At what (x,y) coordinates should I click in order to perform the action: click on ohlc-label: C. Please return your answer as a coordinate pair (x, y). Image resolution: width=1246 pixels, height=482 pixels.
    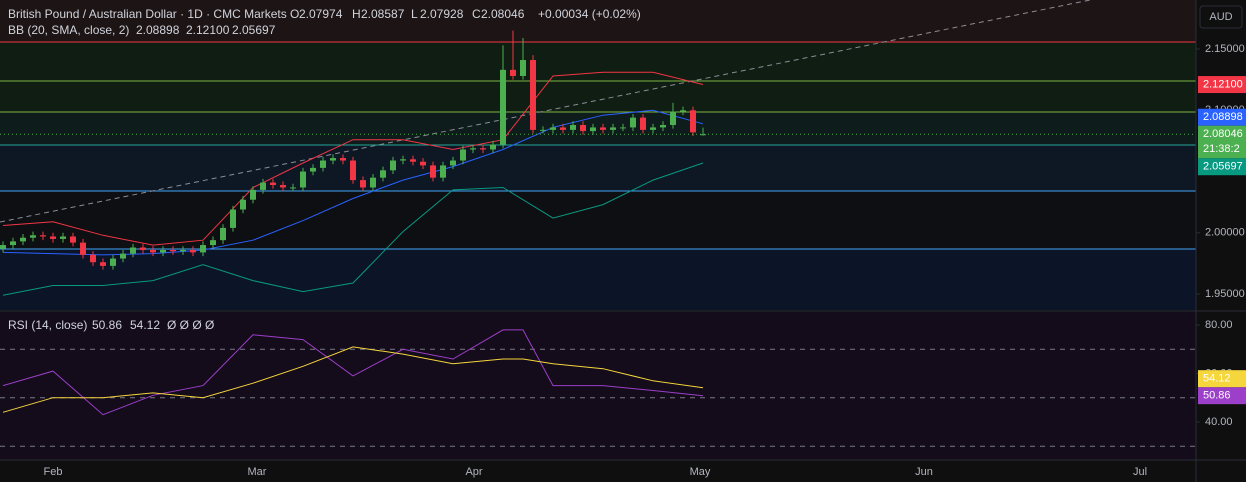
    Looking at the image, I should click on (476, 14).